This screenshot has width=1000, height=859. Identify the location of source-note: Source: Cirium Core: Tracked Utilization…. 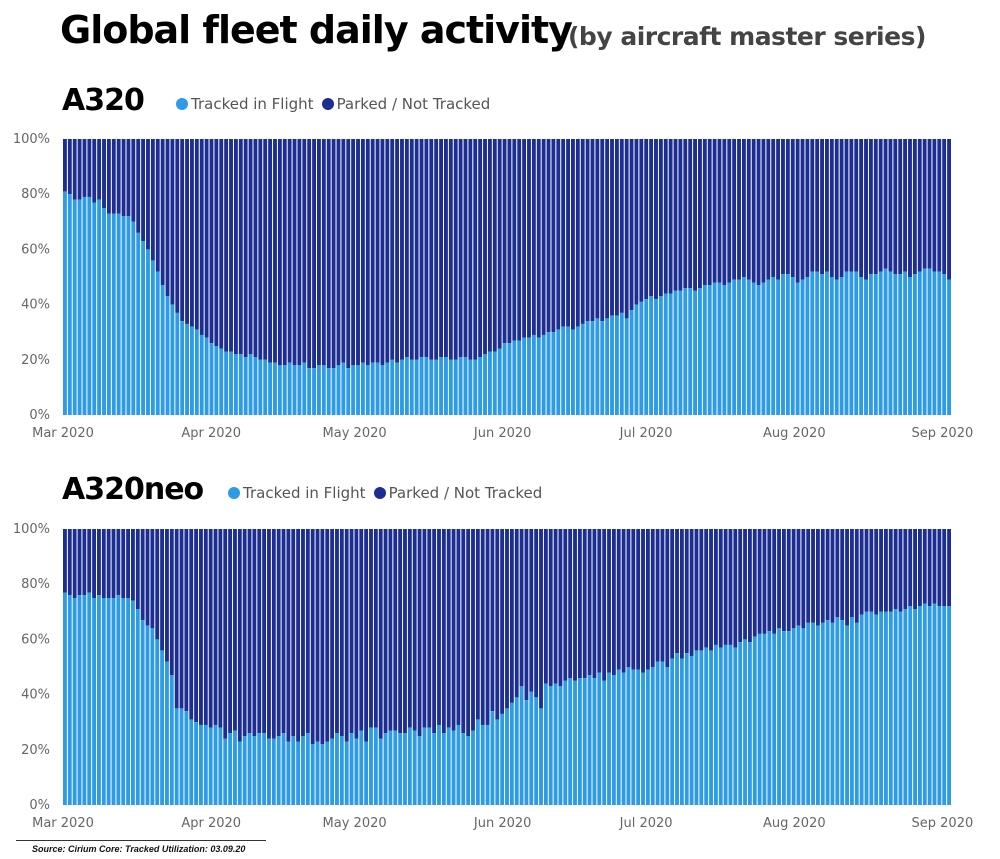
(139, 849).